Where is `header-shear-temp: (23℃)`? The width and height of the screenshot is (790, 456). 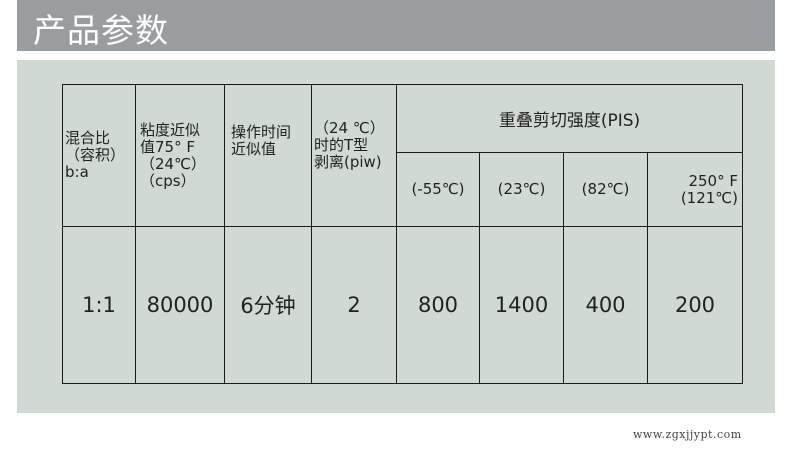 header-shear-temp: (23℃) is located at coordinates (521, 189).